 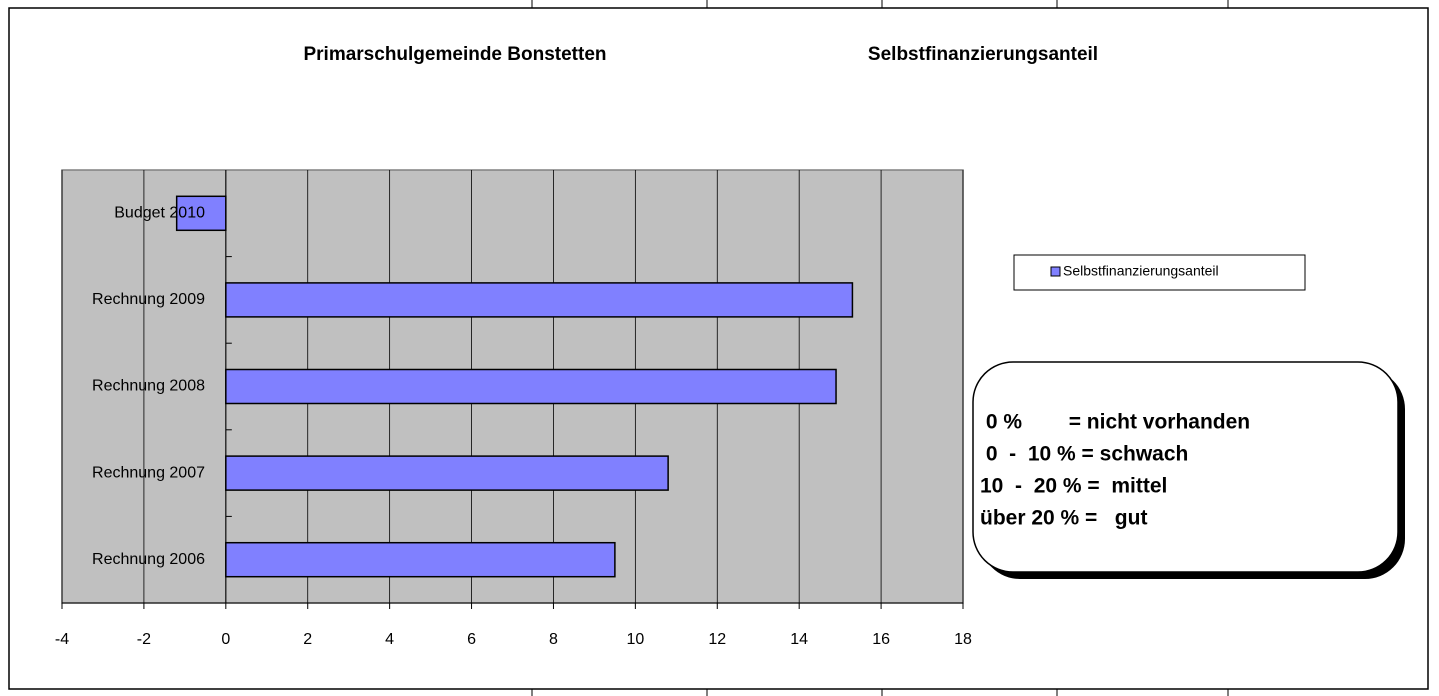 I want to click on legend-swatch, so click(x=1055, y=271).